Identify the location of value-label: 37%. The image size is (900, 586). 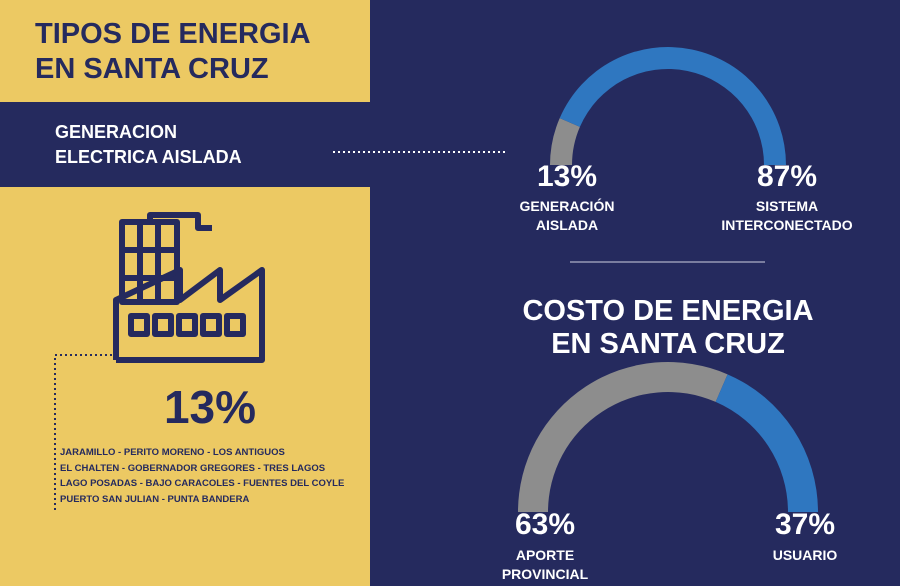
(805, 524).